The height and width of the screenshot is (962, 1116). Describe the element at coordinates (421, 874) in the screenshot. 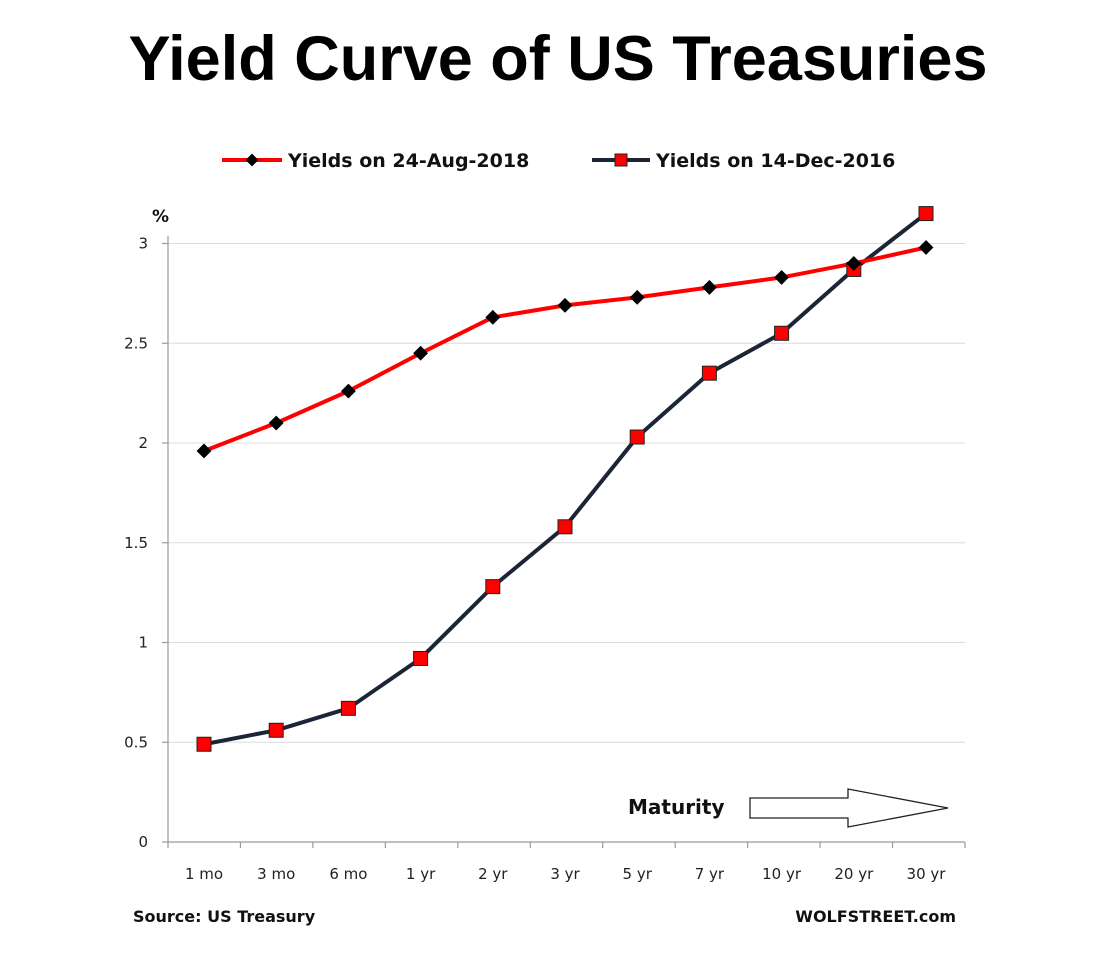

I see `x-tick-label: 1 yr` at that location.